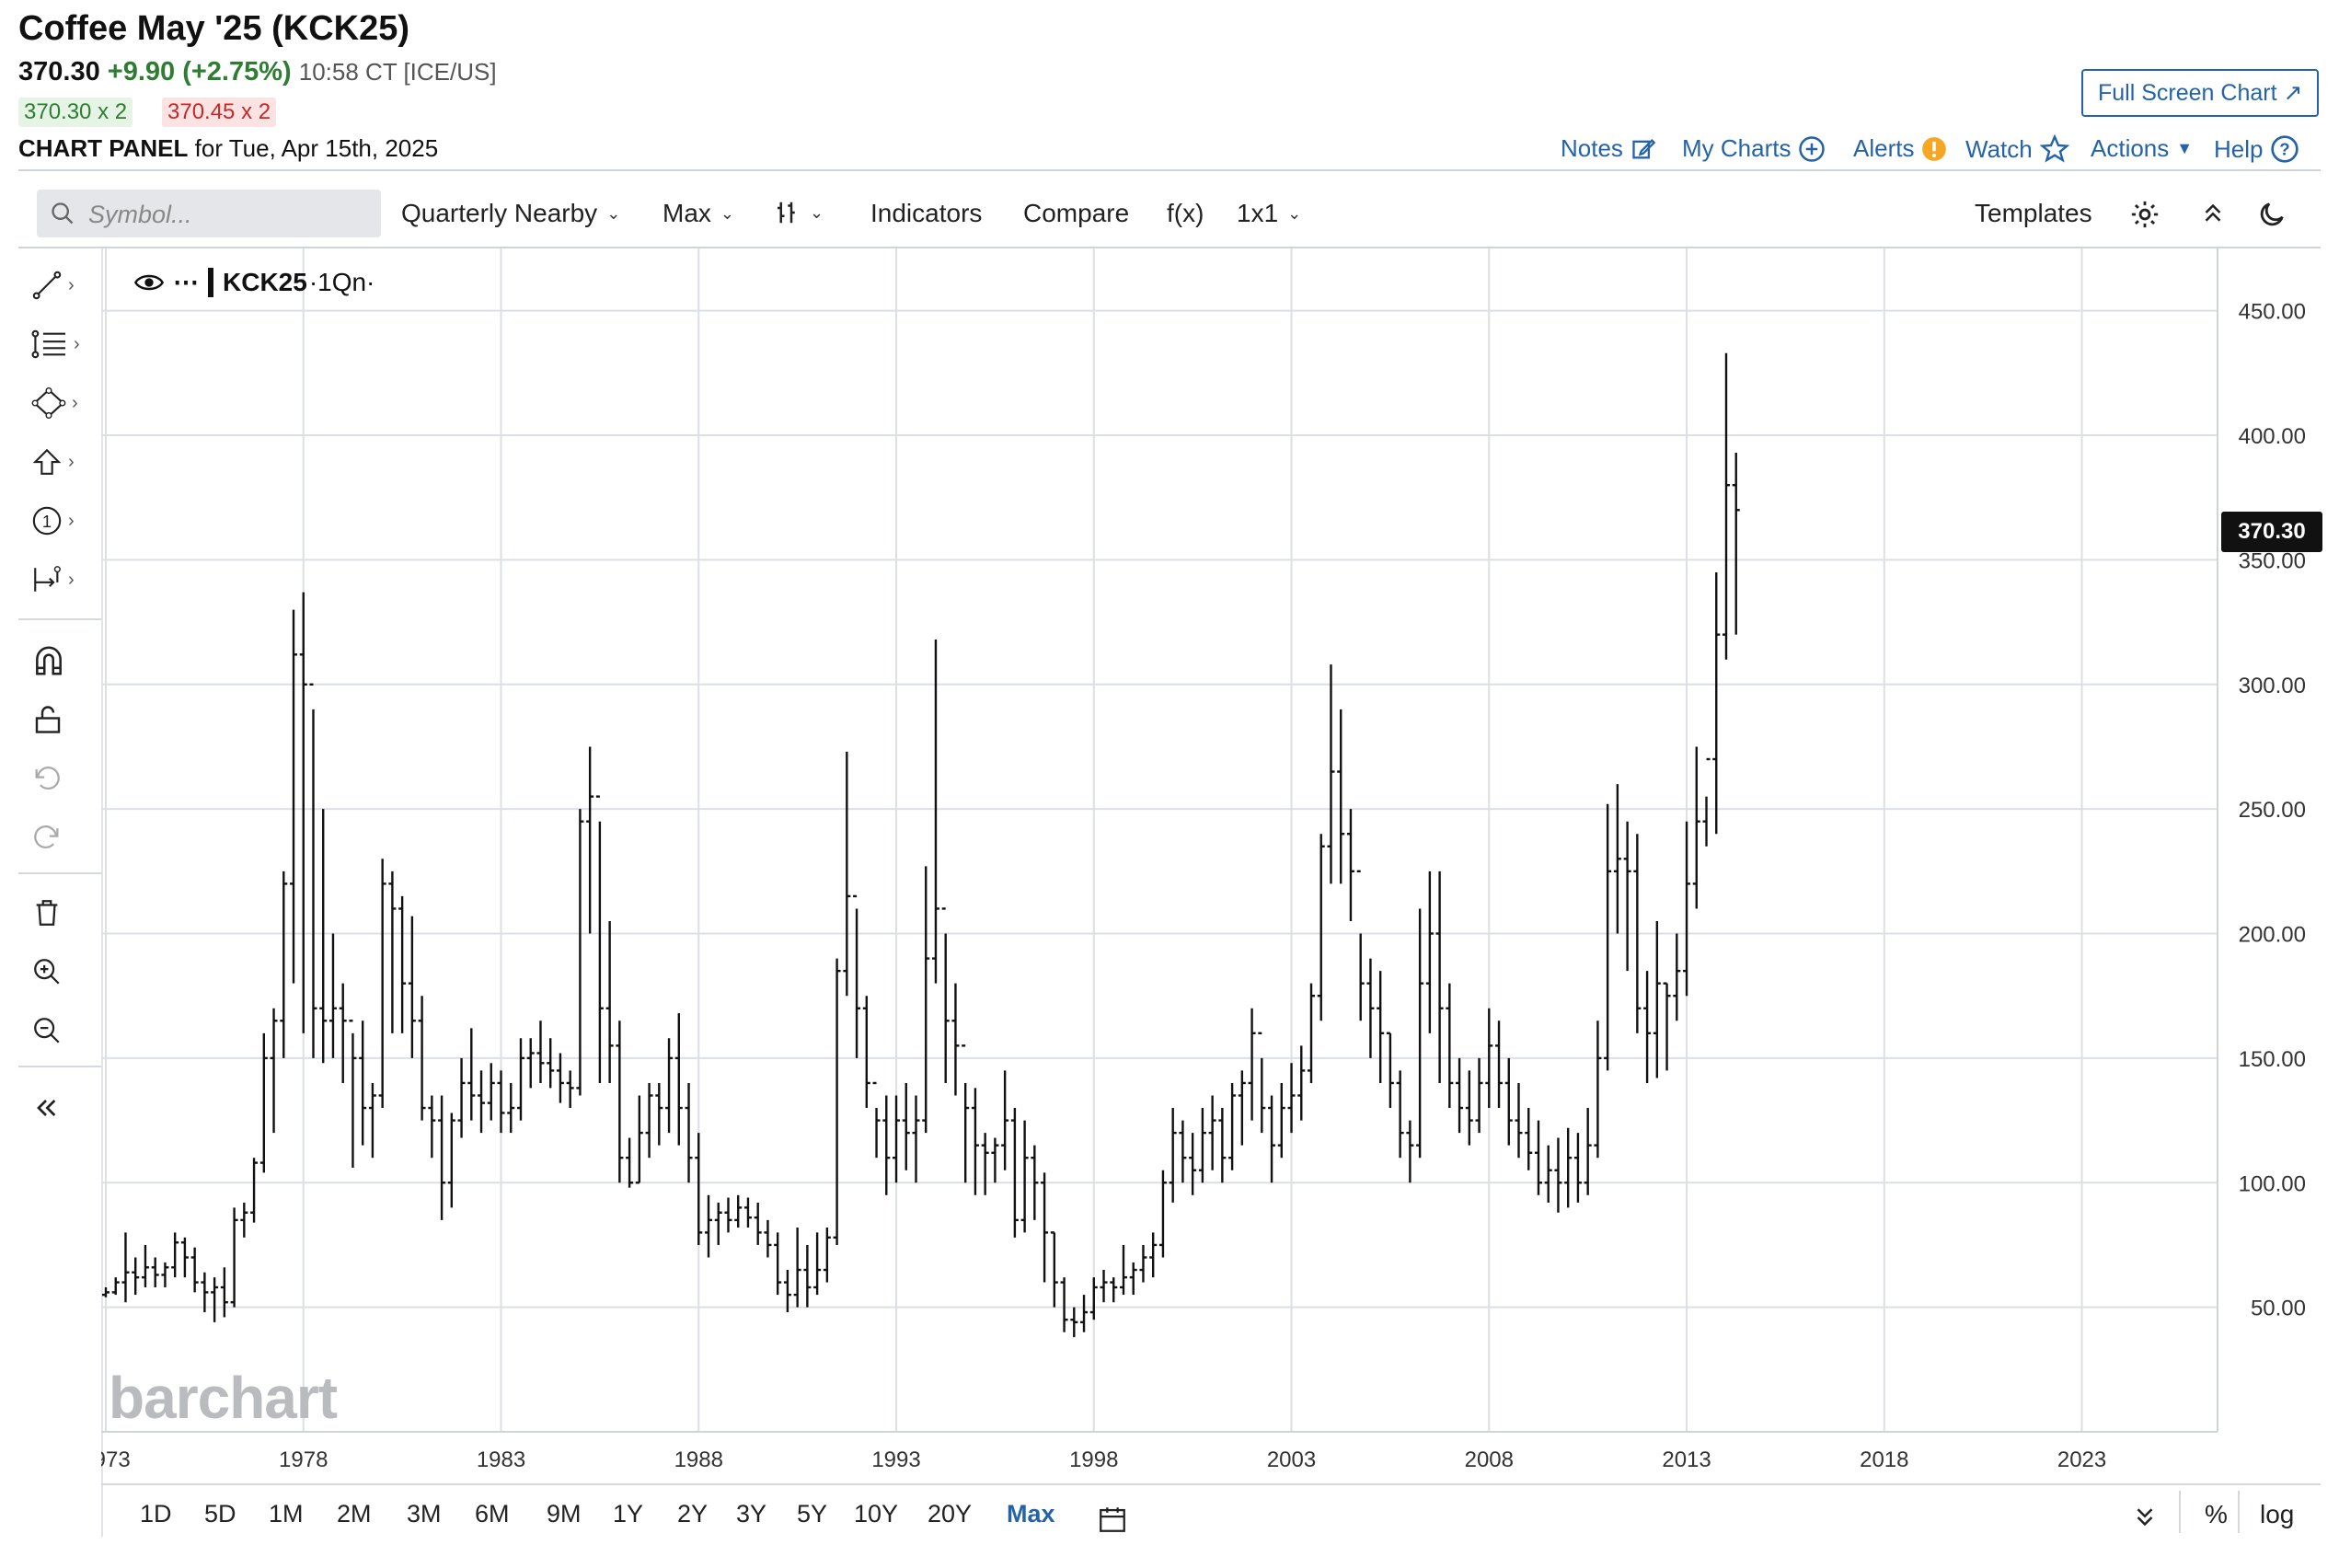 The width and height of the screenshot is (2339, 1568). What do you see at coordinates (699, 213) in the screenshot?
I see `range-dropdown: Max ⌄` at bounding box center [699, 213].